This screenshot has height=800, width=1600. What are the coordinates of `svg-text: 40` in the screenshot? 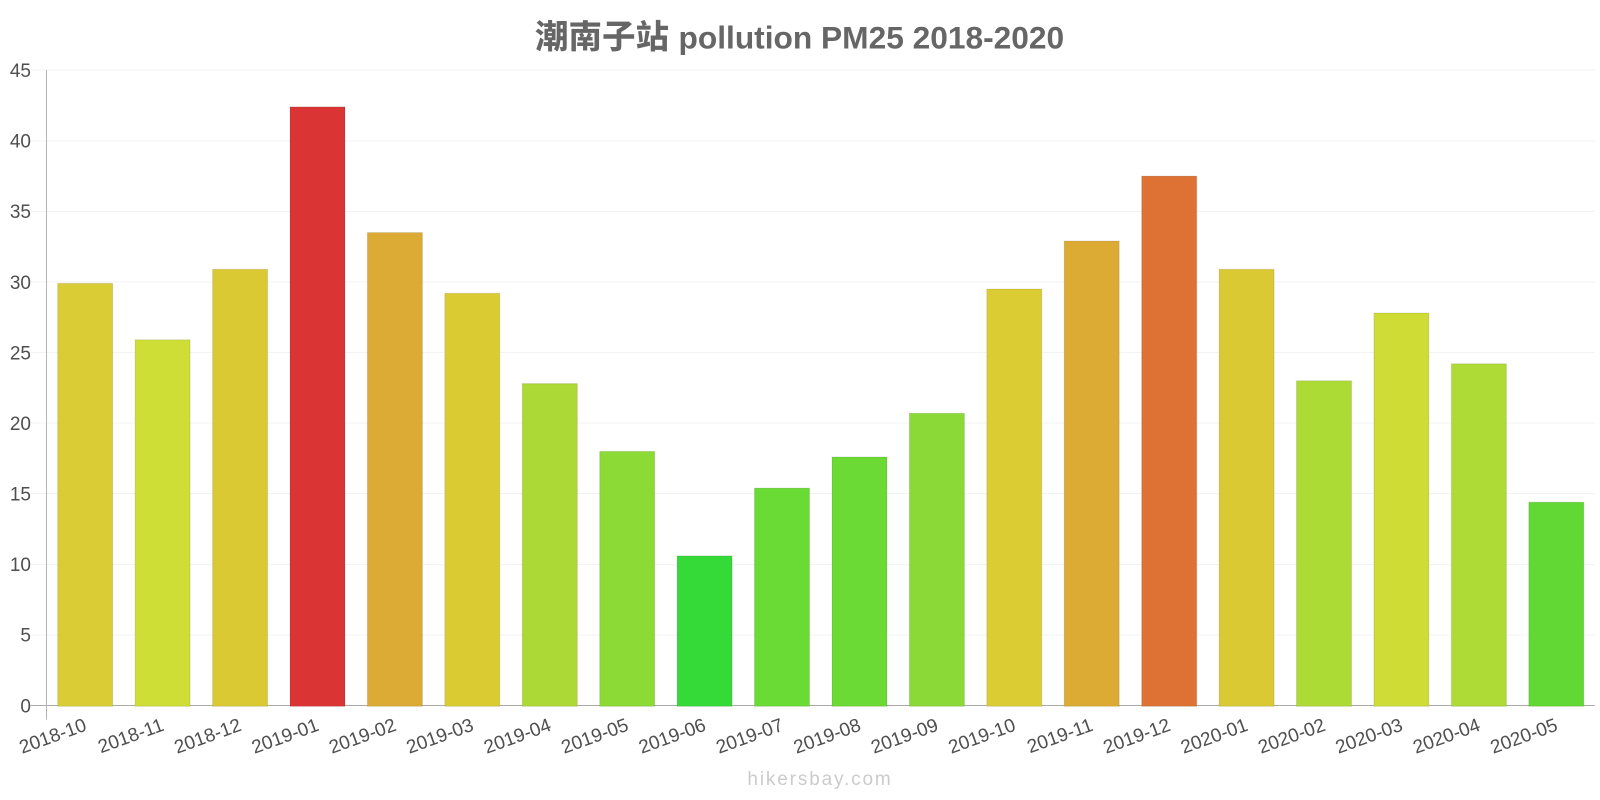 It's located at (20, 142).